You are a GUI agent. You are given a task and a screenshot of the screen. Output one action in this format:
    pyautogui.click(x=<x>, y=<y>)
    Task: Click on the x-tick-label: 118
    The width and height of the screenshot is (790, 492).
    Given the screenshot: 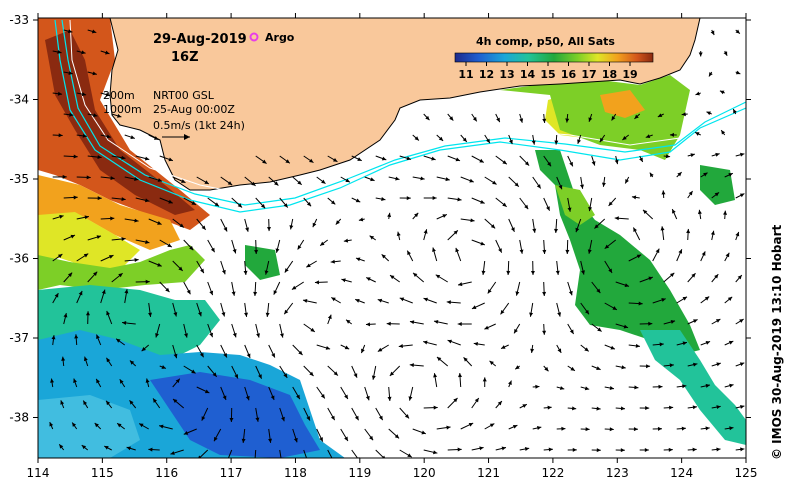 What is the action you would take?
    pyautogui.click(x=295, y=473)
    